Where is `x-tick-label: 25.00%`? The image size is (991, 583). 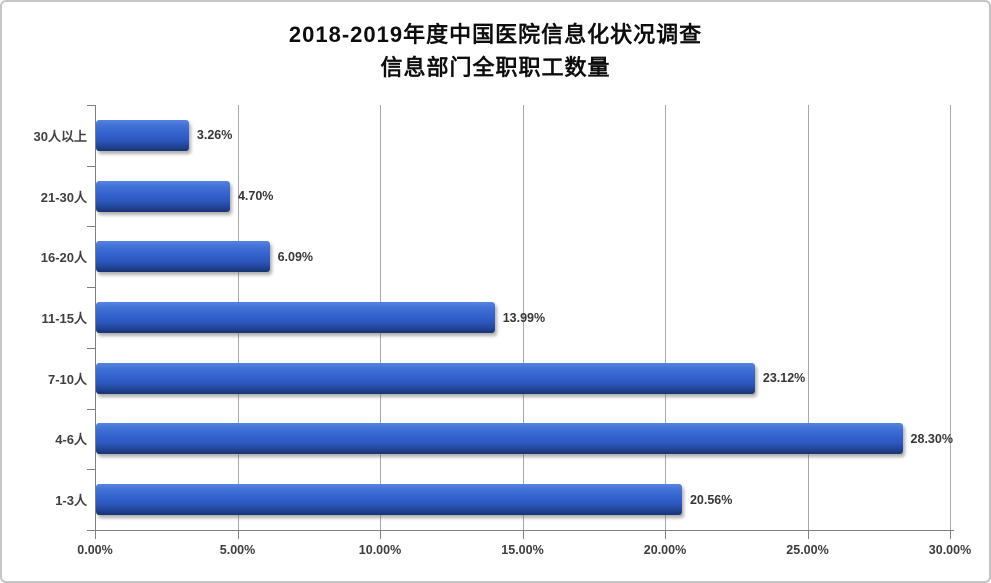 x-tick-label: 25.00% is located at coordinates (807, 550).